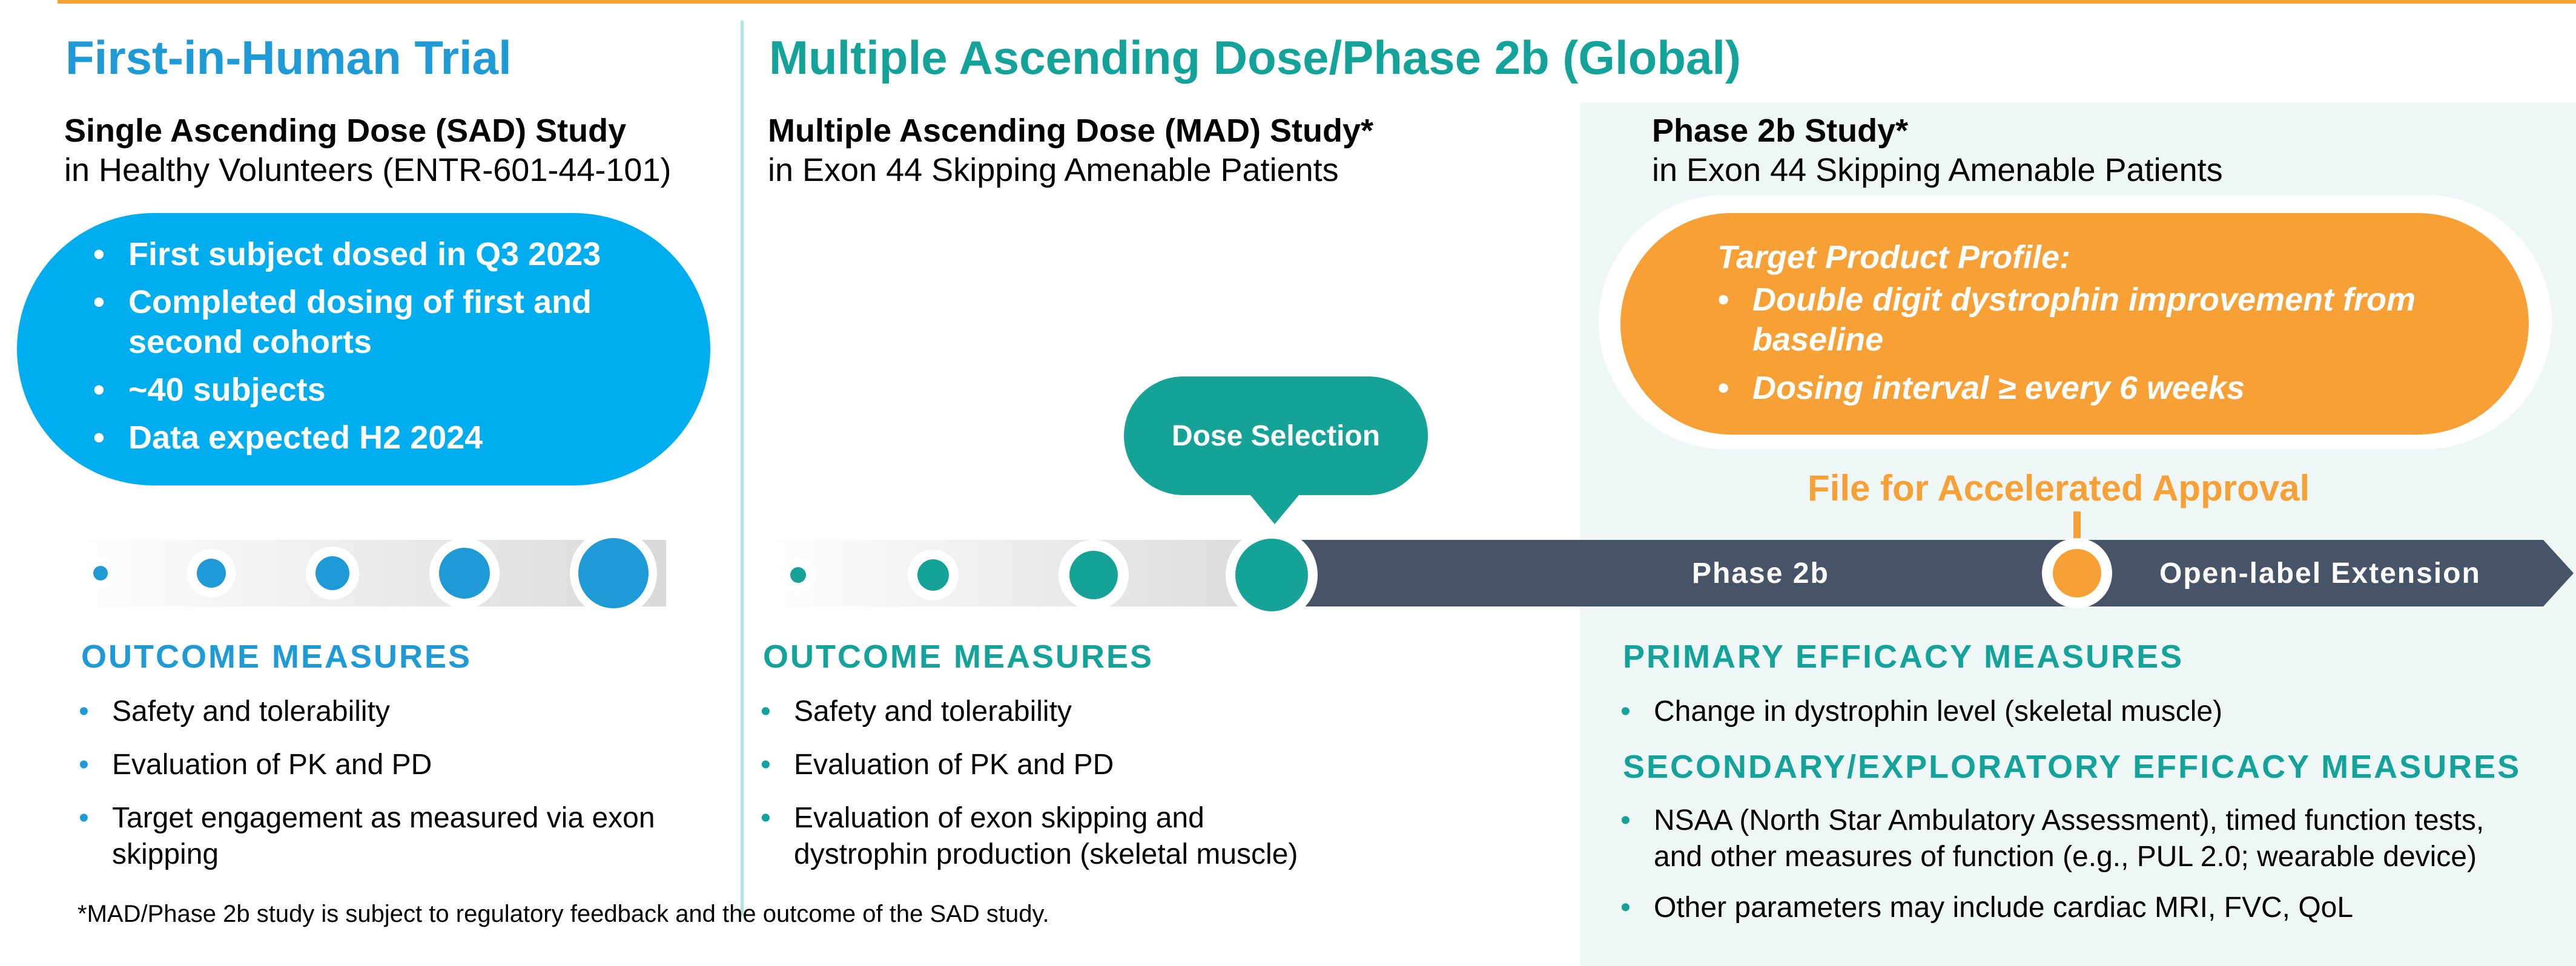  Describe the element at coordinates (1272, 575) in the screenshot. I see `dose-selection-dot` at that location.